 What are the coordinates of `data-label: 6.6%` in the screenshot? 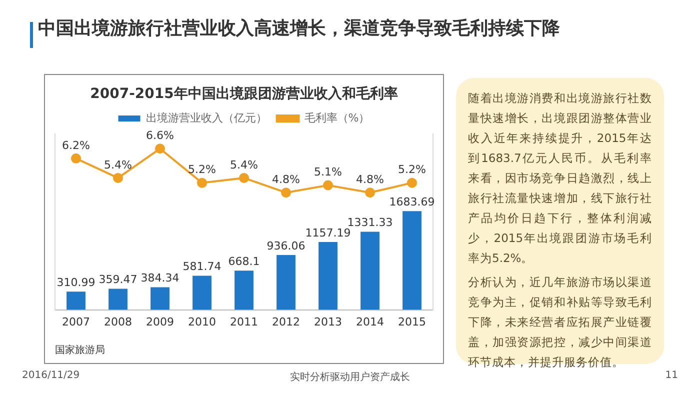 It's located at (160, 135).